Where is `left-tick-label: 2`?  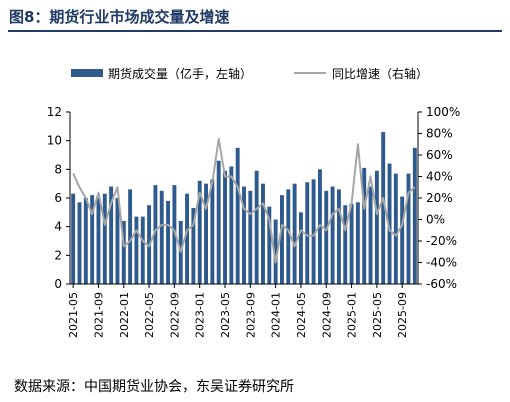
left-tick-label: 2 is located at coordinates (58, 255).